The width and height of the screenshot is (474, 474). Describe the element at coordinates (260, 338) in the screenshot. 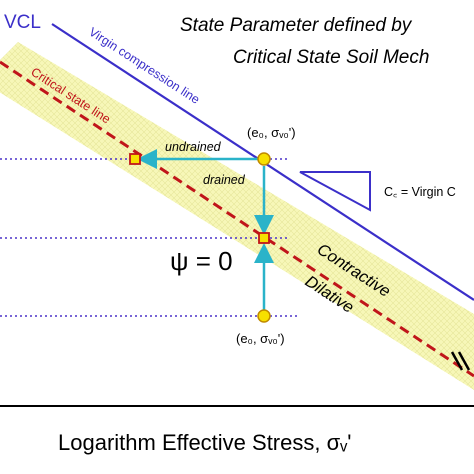

I see `initial-state-bottom-label: (e₀, σᵥ₀')` at that location.